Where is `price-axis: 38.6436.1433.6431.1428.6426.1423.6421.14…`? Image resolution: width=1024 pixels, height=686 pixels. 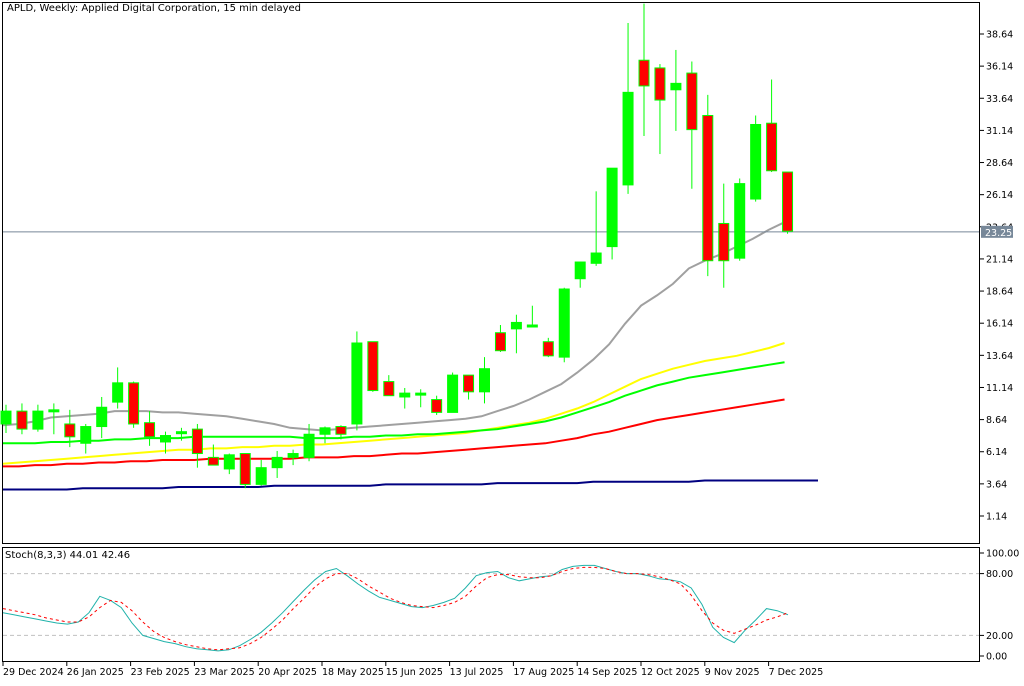 price-axis: 38.6436.1433.6431.1428.6426.1423.6421.14… is located at coordinates (996, 276).